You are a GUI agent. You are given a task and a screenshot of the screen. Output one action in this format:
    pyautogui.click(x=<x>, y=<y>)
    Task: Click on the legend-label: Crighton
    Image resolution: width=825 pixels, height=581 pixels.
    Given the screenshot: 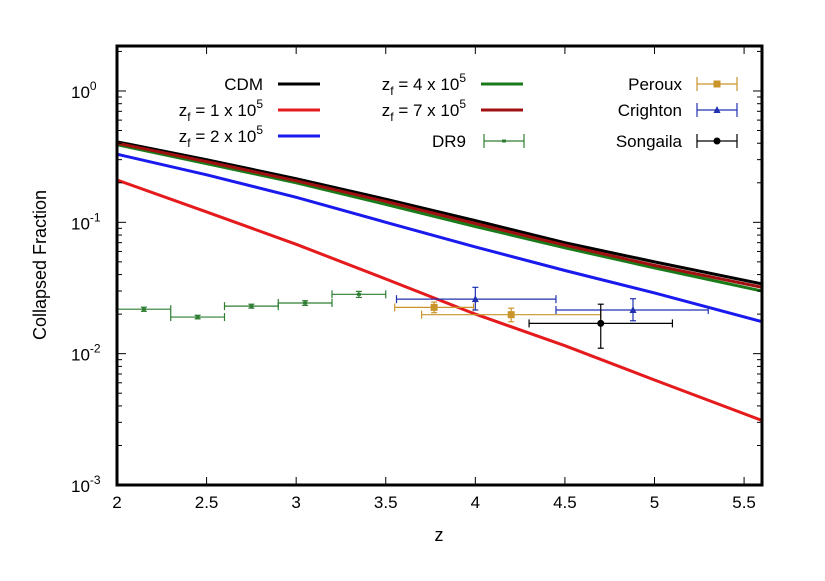 What is the action you would take?
    pyautogui.click(x=650, y=110)
    